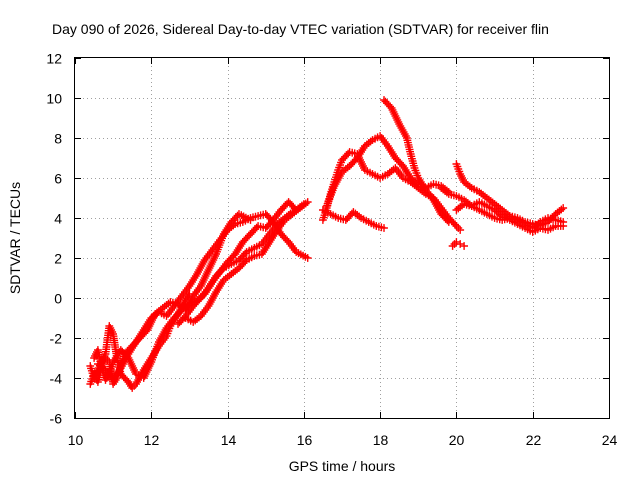 This screenshot has width=640, height=480. Describe the element at coordinates (342, 466) in the screenshot. I see `x-axis-label: GPS time / hours` at that location.